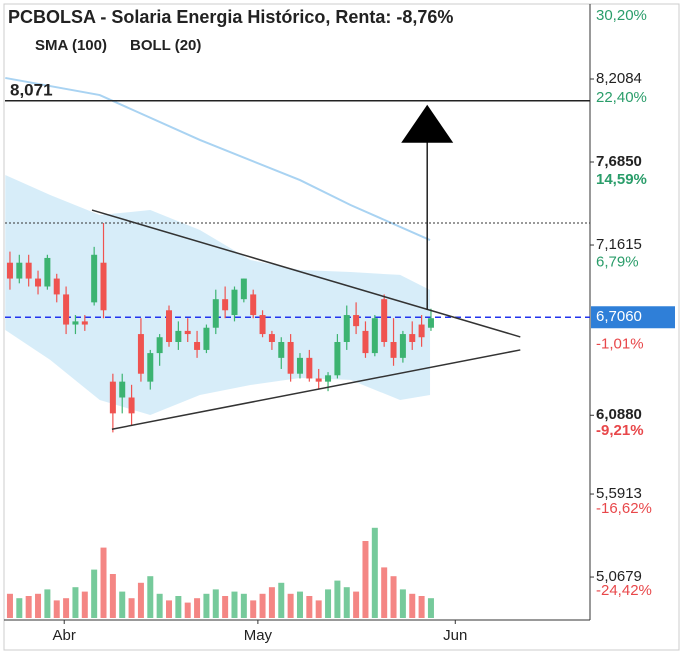 This screenshot has height=655, width=683. Describe the element at coordinates (165, 45) in the screenshot. I see `legend-entry: BOLL (20)` at that location.